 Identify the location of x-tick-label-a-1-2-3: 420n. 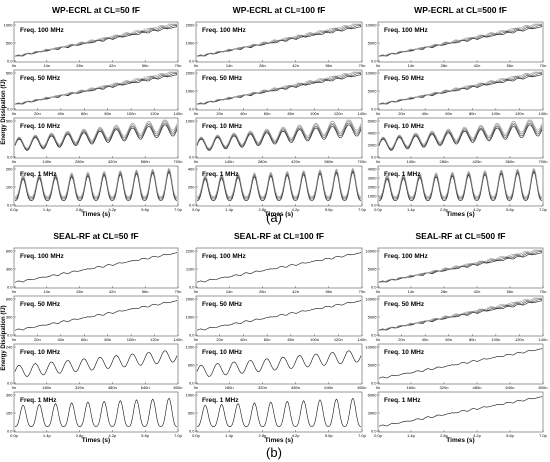
(295, 161).